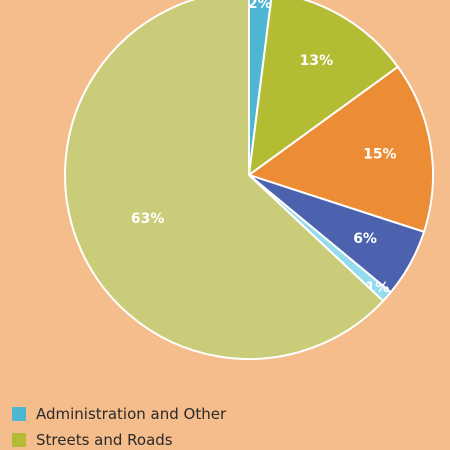  I want to click on legend-label-administration: Administration and Other, so click(131, 414).